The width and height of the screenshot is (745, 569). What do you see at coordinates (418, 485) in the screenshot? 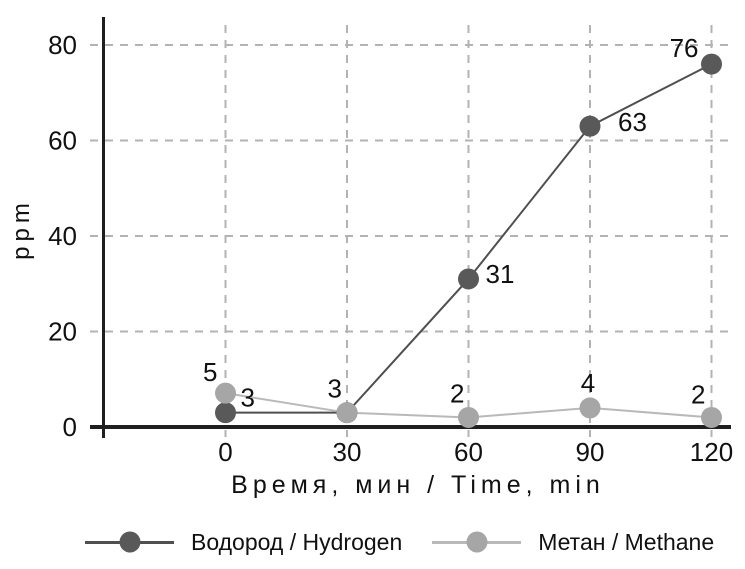
I see `x-axis-title: Время, мин / Time, min` at bounding box center [418, 485].